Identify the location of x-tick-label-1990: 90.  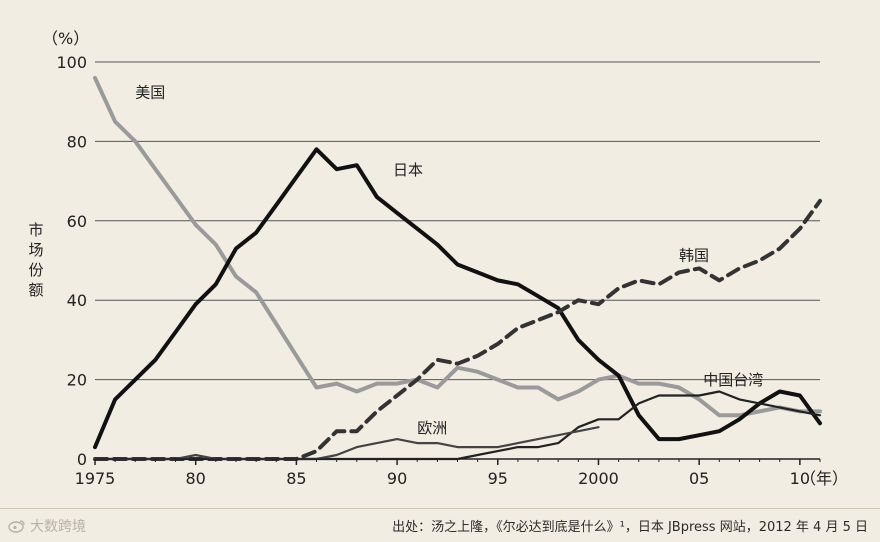
(397, 478).